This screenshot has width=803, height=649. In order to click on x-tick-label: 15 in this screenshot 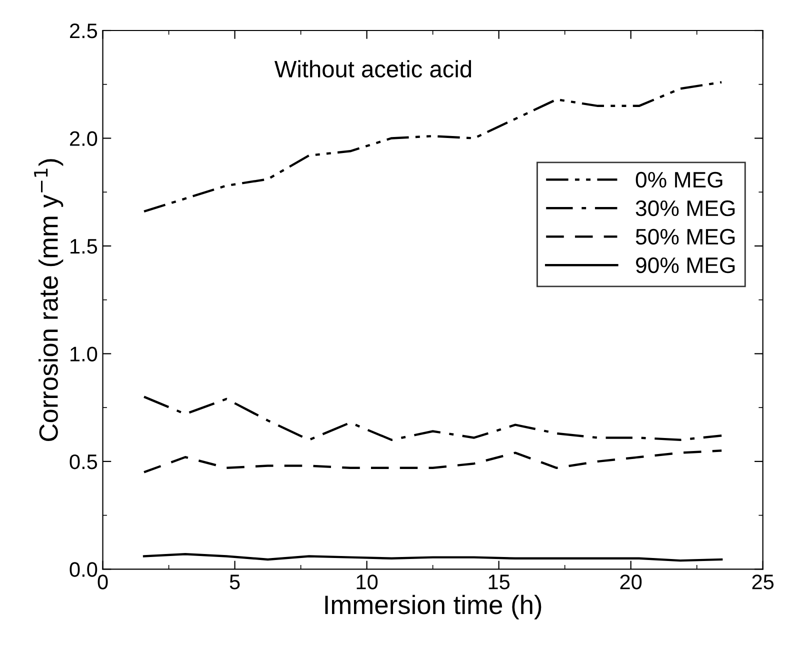, I will do `click(499, 582)`.